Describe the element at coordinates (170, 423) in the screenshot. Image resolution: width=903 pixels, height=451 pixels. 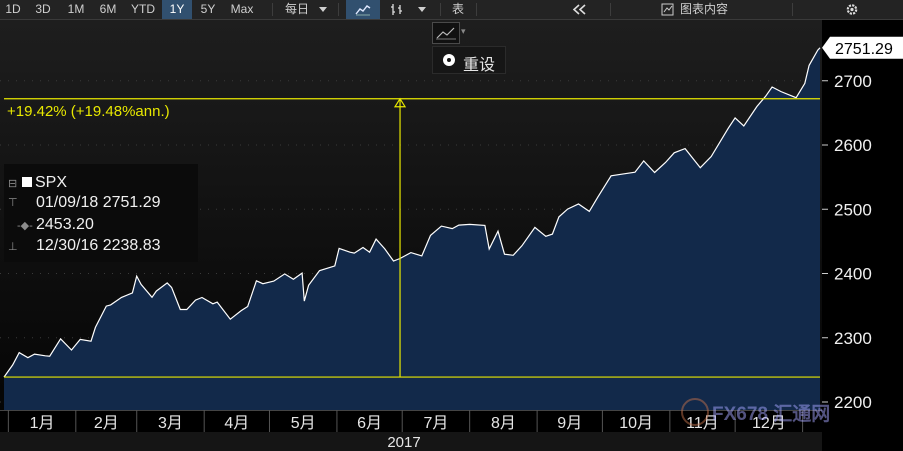
I see `x-tick-label: 3月` at that location.